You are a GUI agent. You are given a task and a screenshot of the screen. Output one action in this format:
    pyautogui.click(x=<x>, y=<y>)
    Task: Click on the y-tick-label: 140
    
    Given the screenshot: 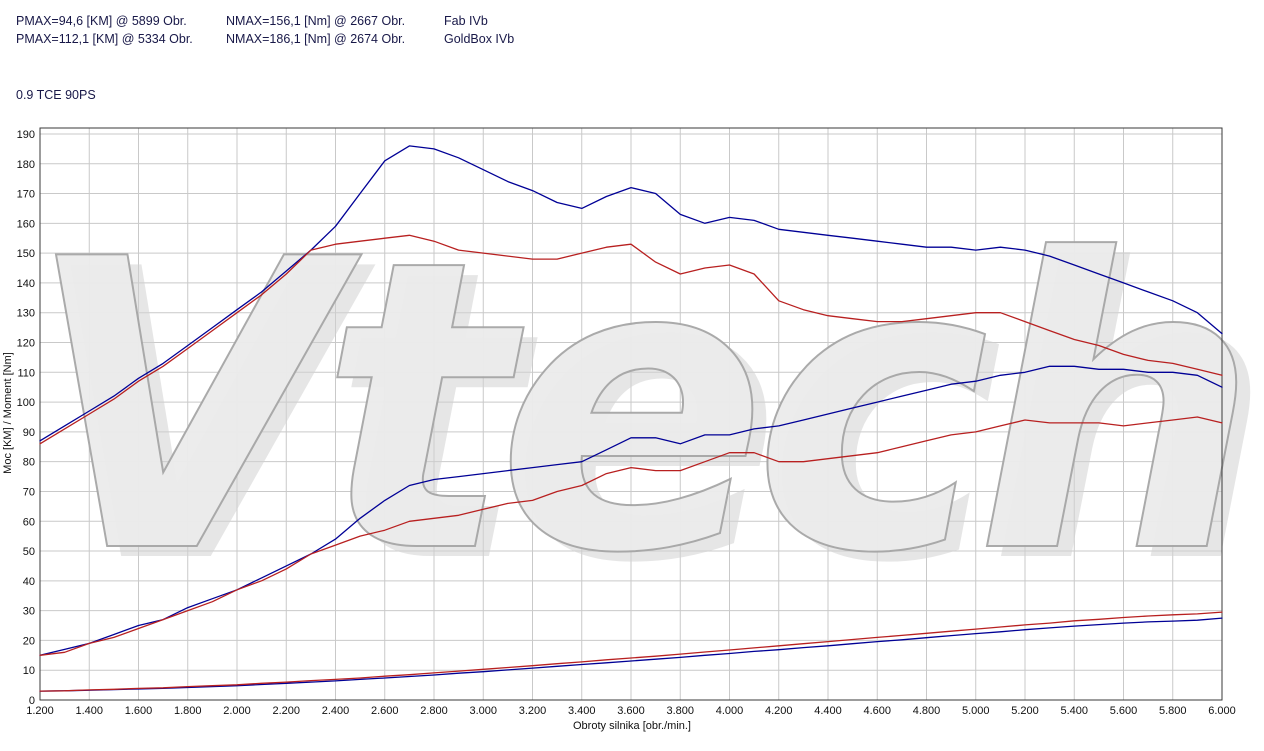 What is the action you would take?
    pyautogui.click(x=26, y=284)
    